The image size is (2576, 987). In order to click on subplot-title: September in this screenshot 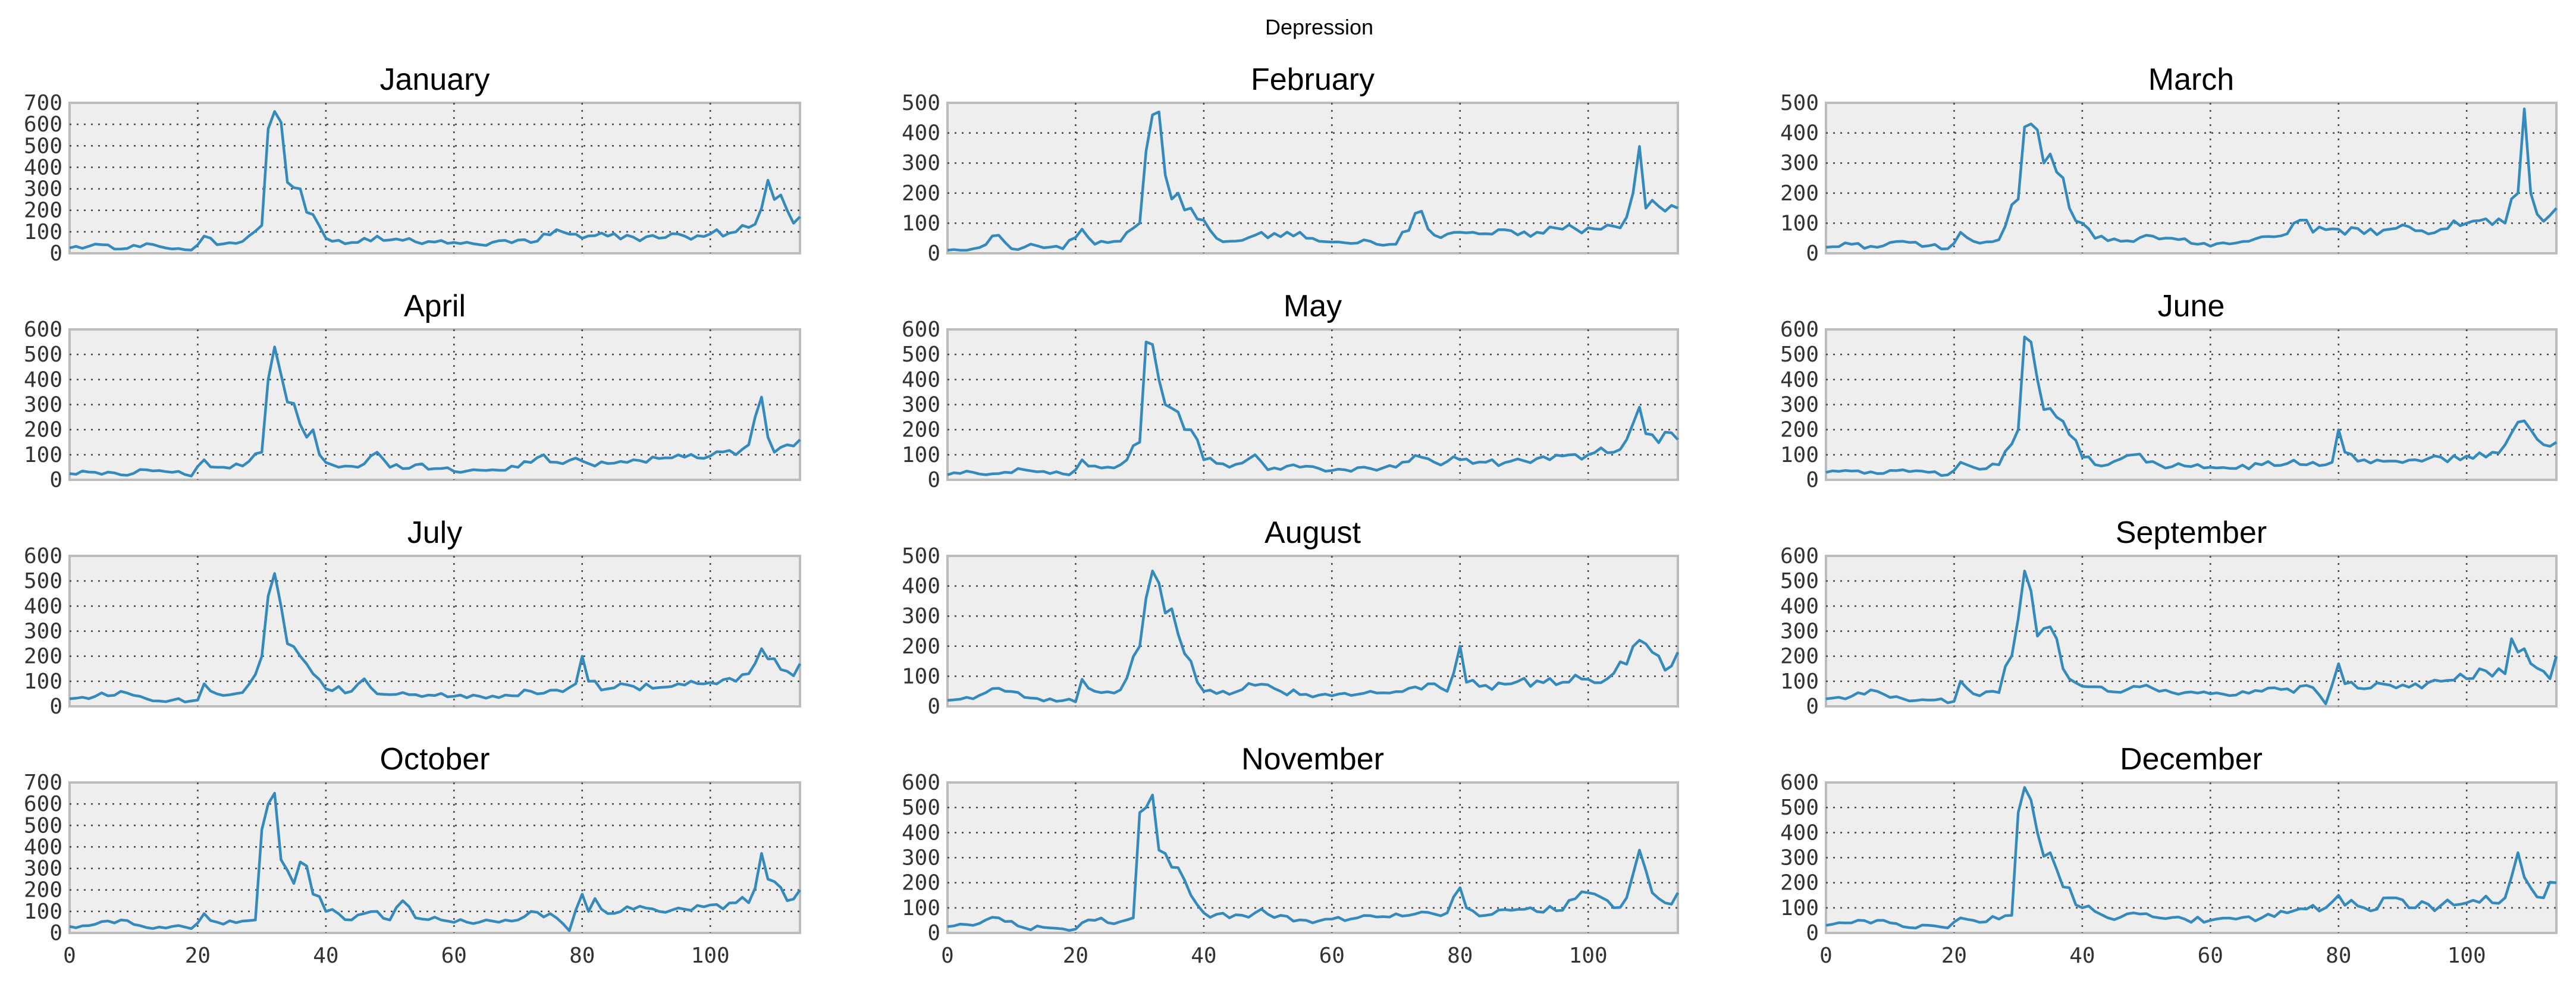, I will do `click(2191, 532)`.